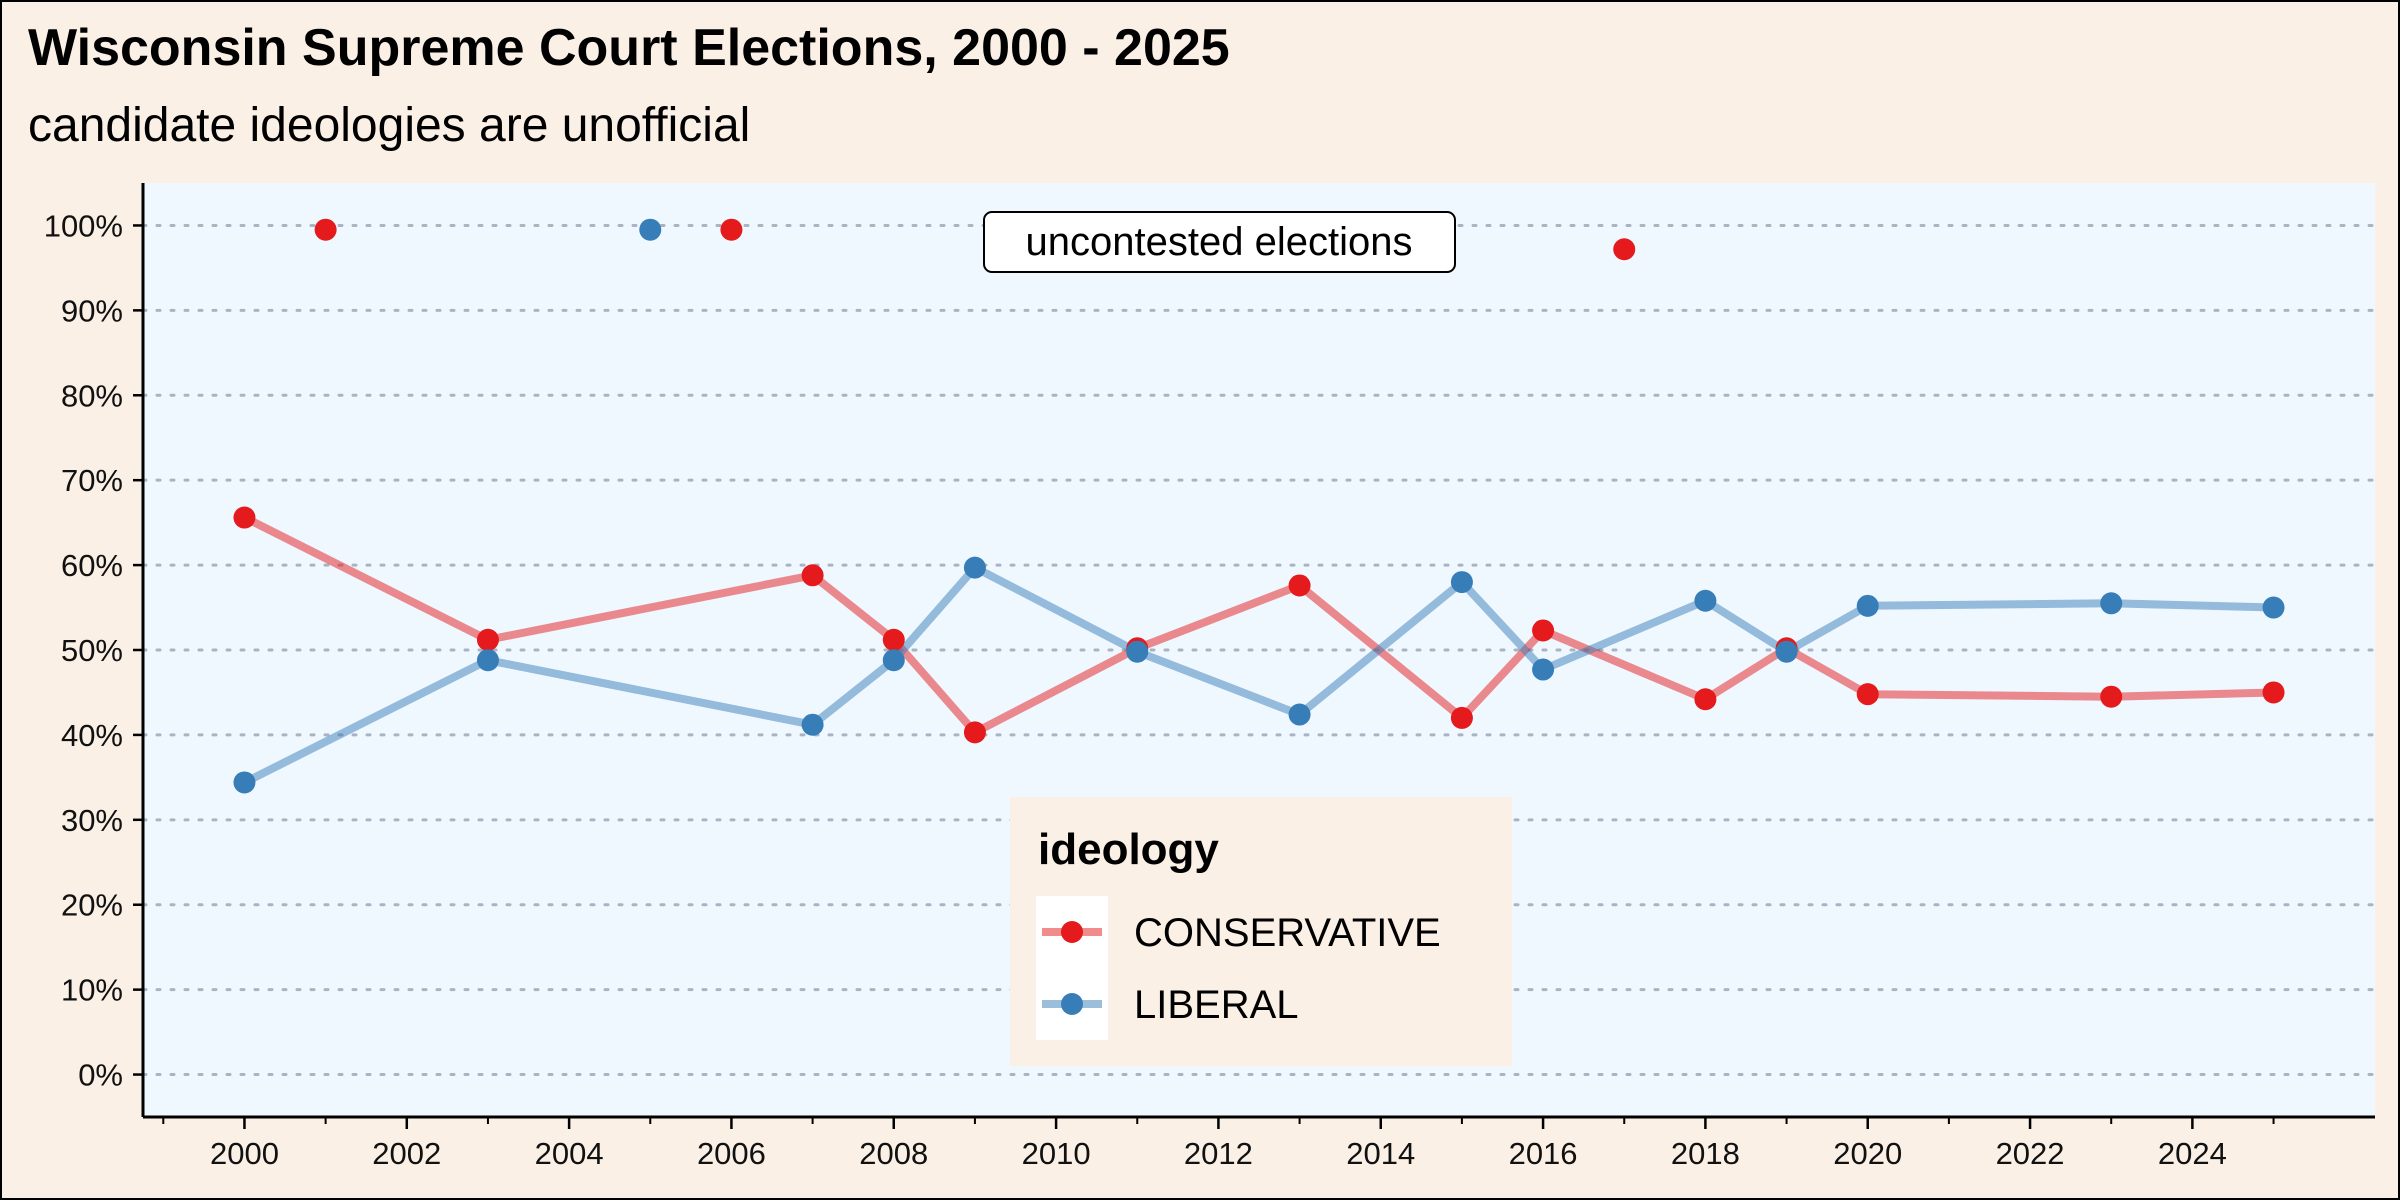  Describe the element at coordinates (100, 1075) in the screenshot. I see `y-tick-label: 0%` at that location.